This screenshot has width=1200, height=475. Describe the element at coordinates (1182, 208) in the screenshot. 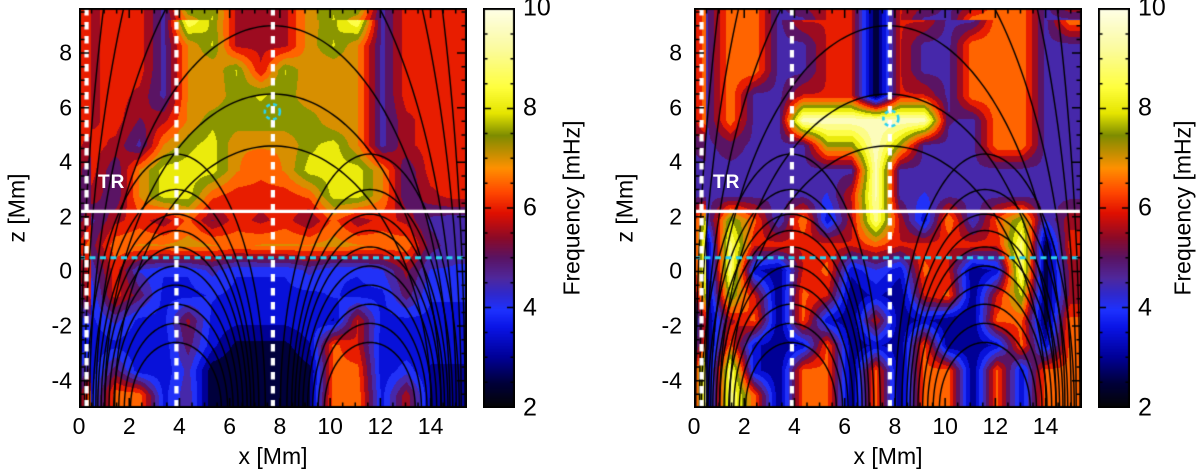

I see `right-colorbar-title: Frequency [mHz]` at that location.